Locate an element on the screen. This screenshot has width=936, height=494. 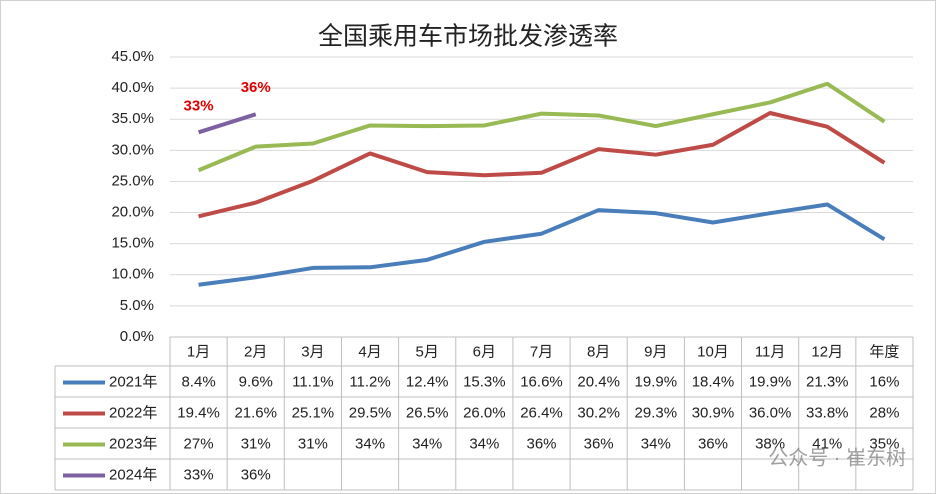
table-cell: 21.3% is located at coordinates (827, 381).